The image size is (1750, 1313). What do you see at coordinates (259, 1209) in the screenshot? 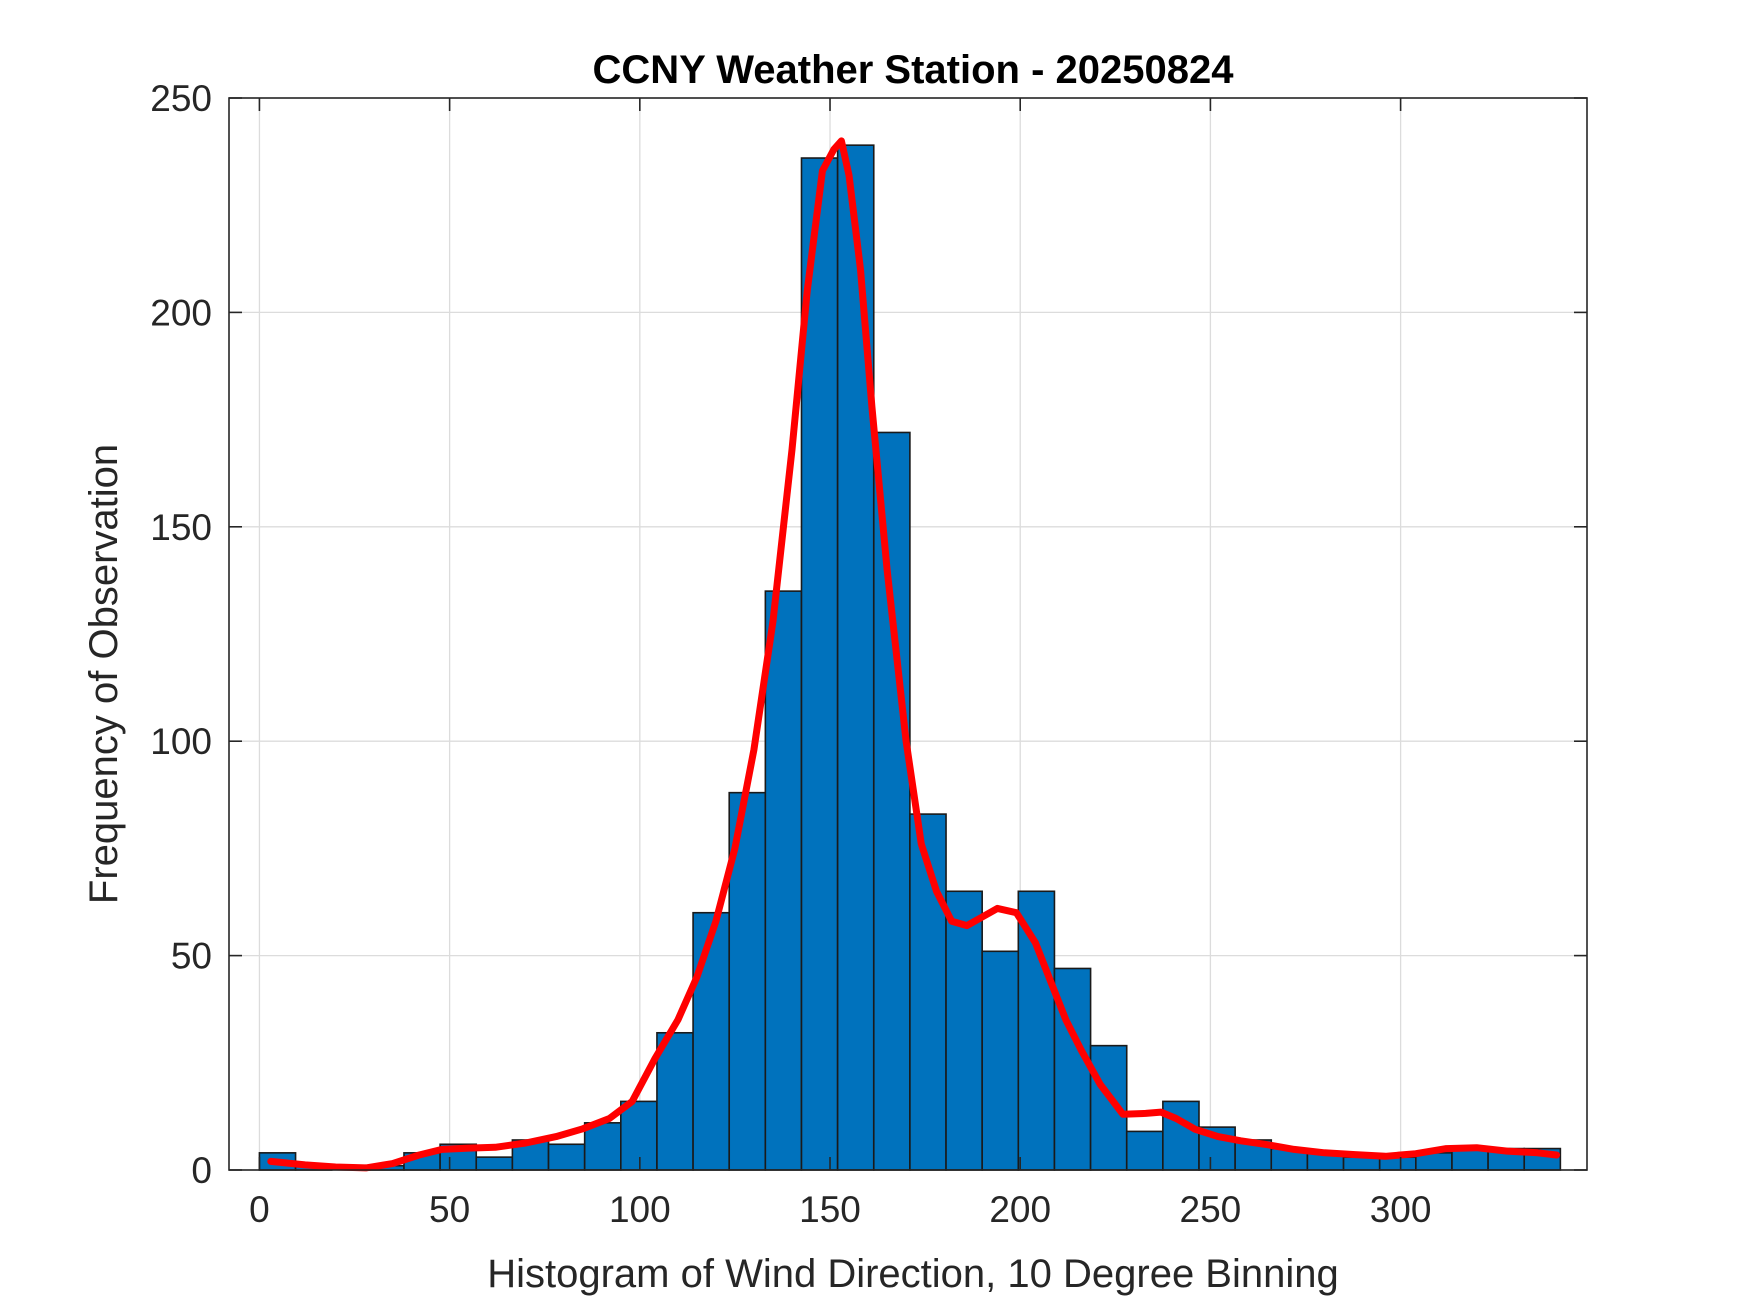
I see `x-tick-label: 0` at bounding box center [259, 1209].